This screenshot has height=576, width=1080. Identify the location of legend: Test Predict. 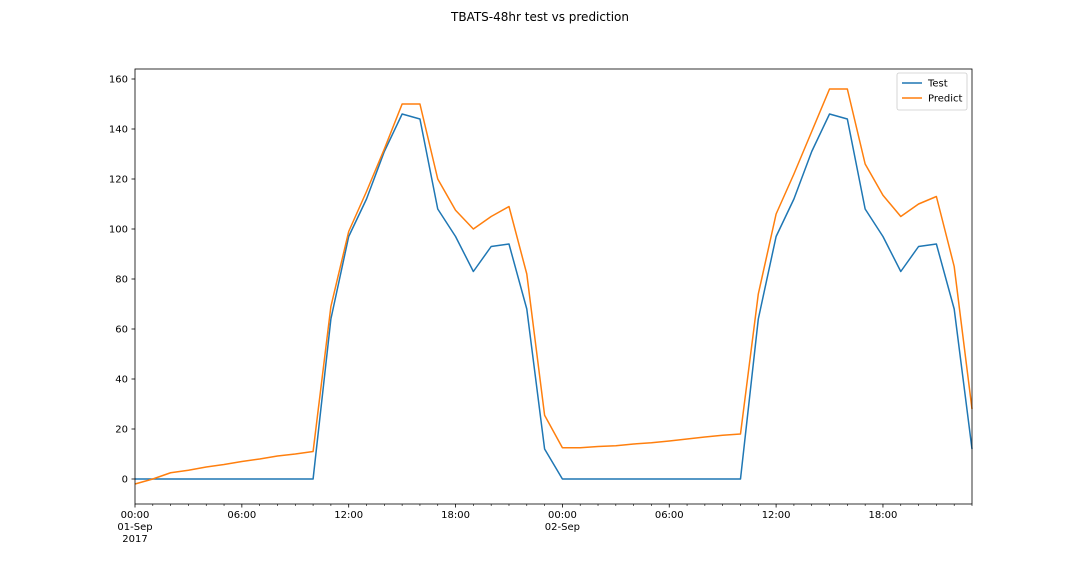
(932, 91).